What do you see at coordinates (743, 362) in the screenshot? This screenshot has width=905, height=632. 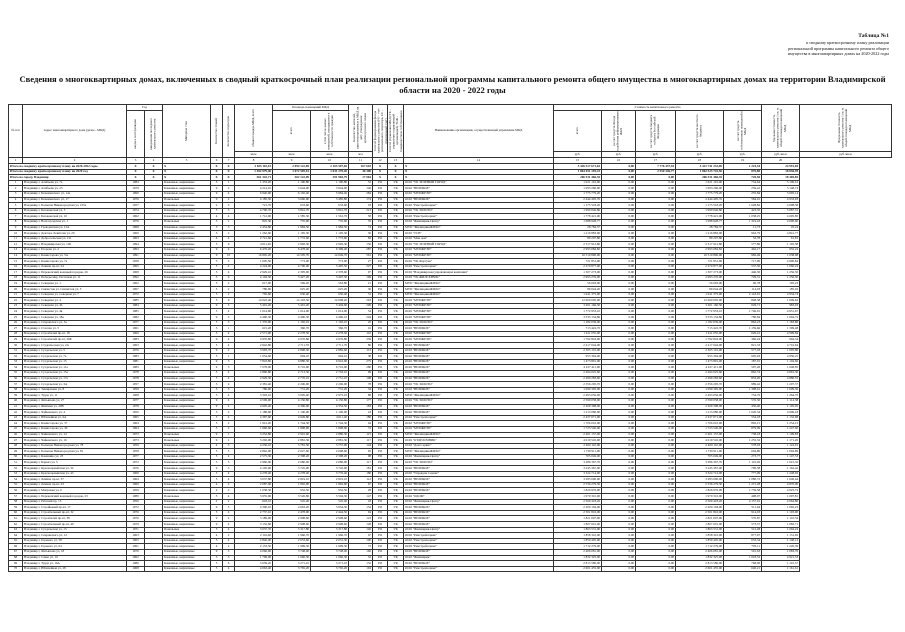 I see `table-cell: 187,91` at bounding box center [743, 362].